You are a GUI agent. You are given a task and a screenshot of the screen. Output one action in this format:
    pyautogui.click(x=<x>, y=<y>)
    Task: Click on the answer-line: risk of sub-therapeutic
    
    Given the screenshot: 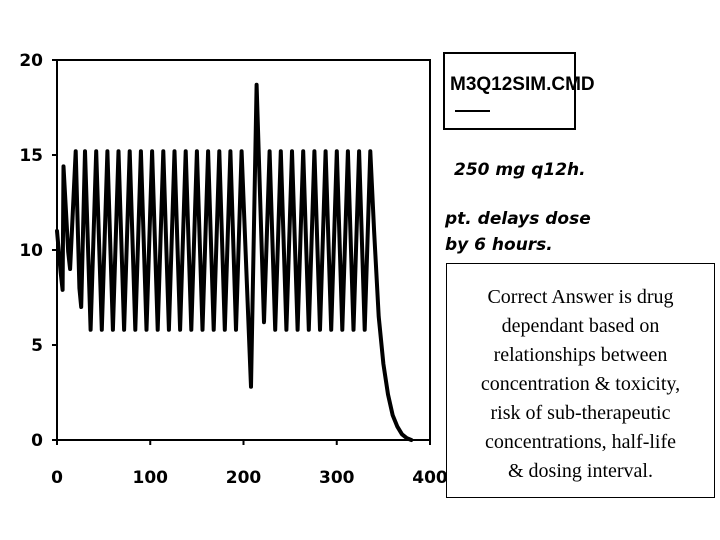 What is the action you would take?
    pyautogui.click(x=580, y=413)
    